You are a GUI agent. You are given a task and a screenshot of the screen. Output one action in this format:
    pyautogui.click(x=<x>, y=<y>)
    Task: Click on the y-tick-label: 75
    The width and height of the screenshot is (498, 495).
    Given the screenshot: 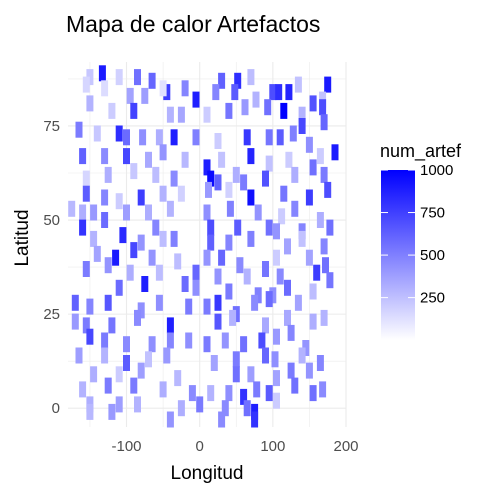 What is the action you would take?
    pyautogui.click(x=51, y=126)
    